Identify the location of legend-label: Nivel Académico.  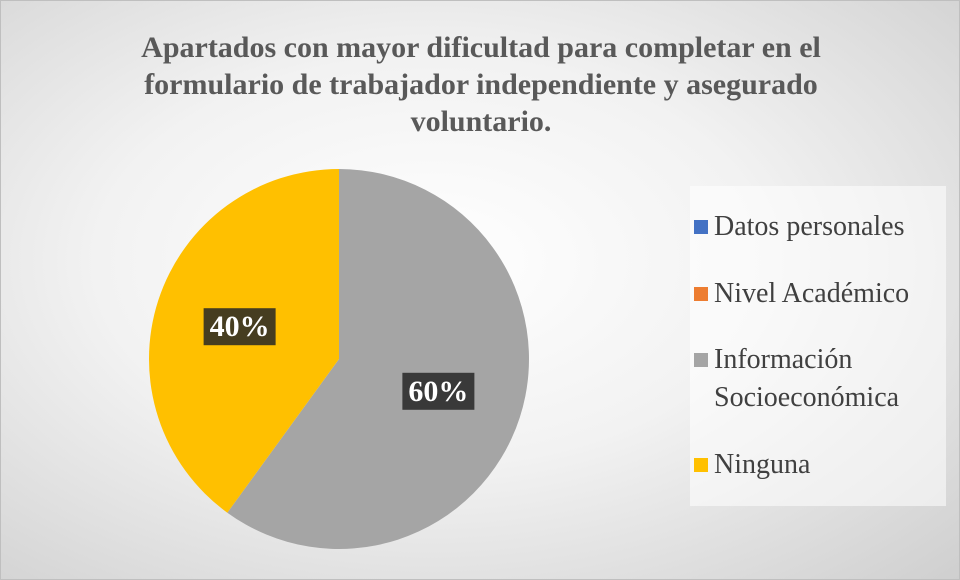
(812, 293).